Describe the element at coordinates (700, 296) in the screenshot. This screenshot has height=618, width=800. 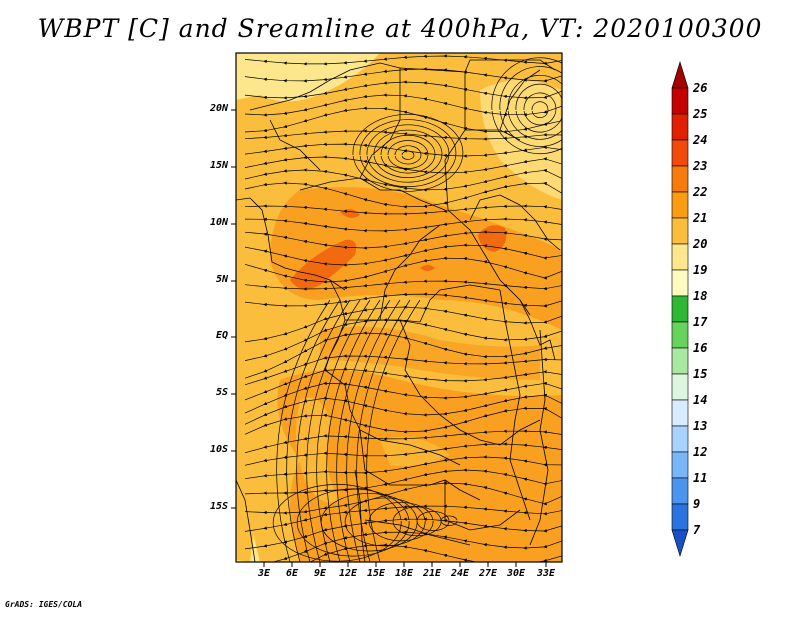
I see `colorbar-label: 18` at that location.